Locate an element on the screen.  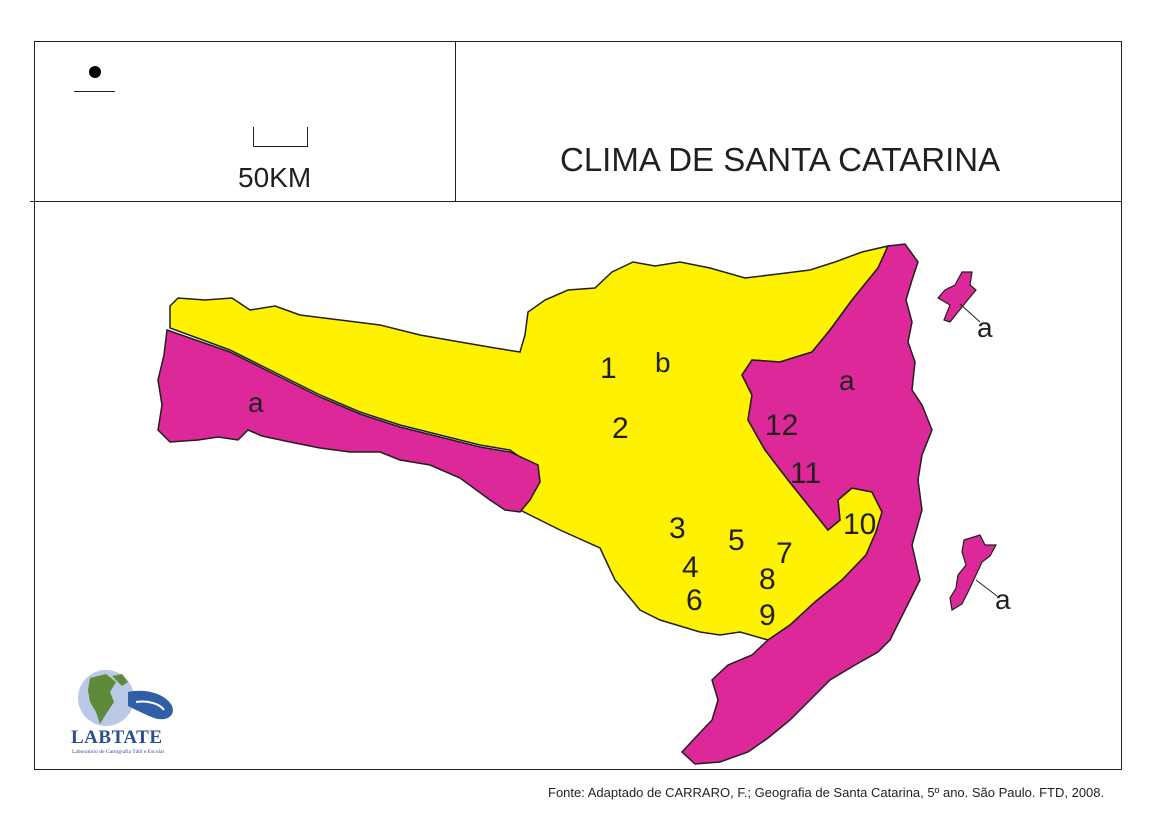
place-number: 10 is located at coordinates (859, 524).